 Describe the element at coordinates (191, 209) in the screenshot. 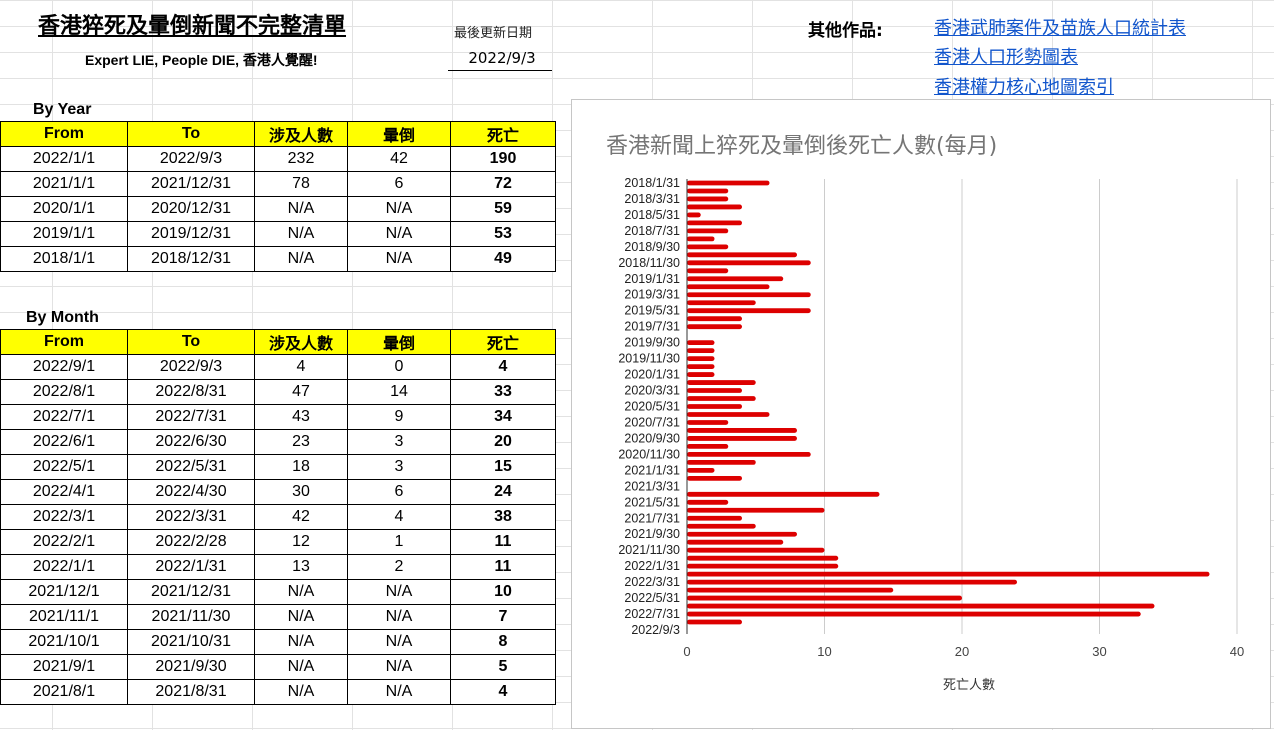

I see `cell-to: 2020/12/31` at that location.